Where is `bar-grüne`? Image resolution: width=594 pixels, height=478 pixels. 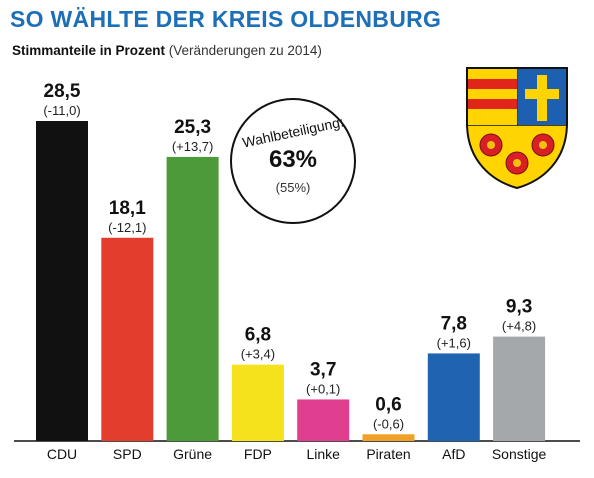 bar-grüne is located at coordinates (192, 299).